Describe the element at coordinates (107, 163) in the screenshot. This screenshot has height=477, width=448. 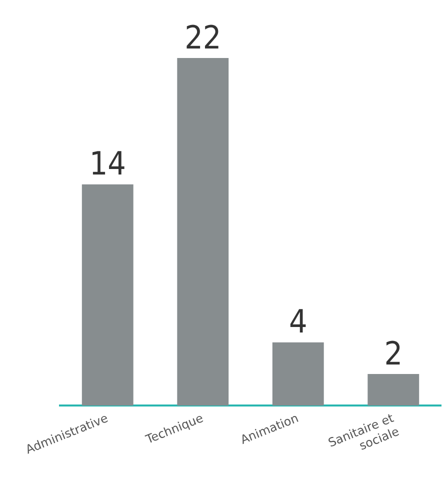
I see `data-label: 14` at that location.